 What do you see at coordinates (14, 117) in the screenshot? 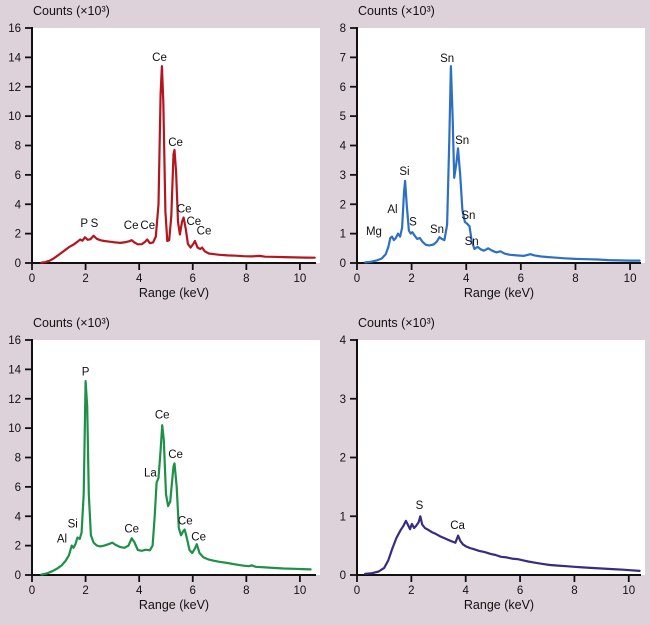
I see `y-axis-tick-label: 10` at bounding box center [14, 117].